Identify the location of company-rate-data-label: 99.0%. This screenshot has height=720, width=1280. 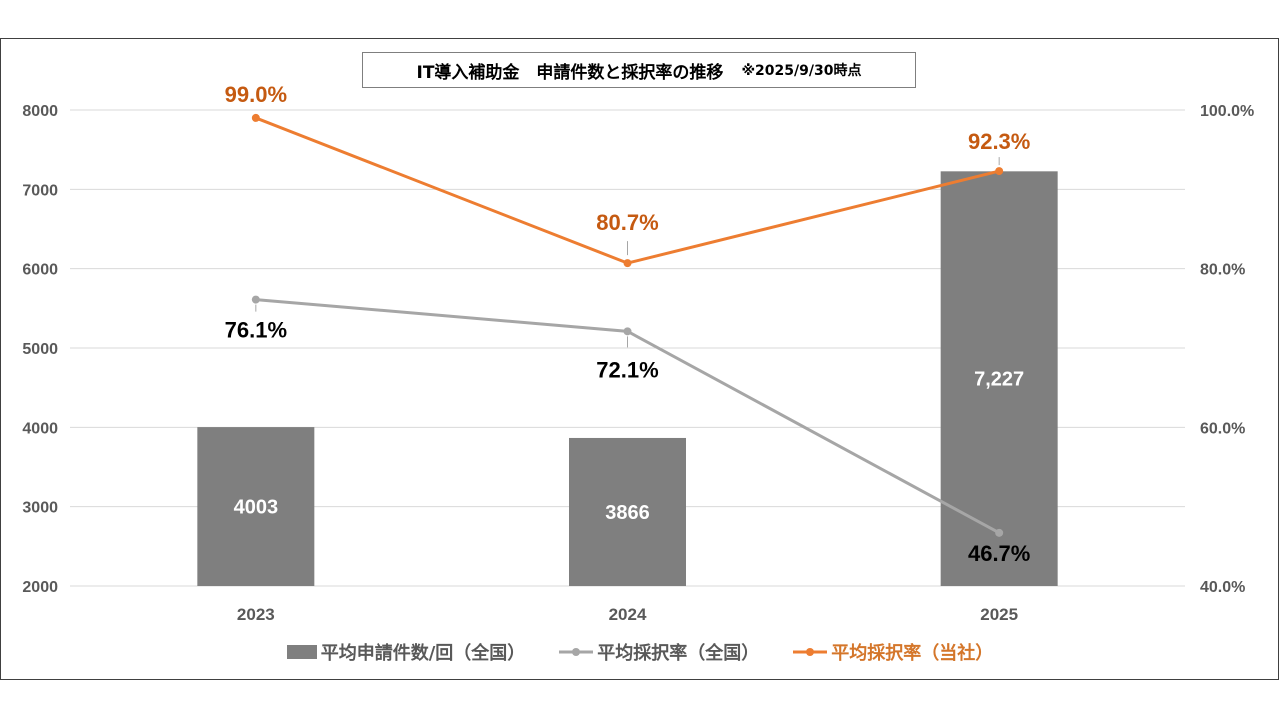
(256, 94).